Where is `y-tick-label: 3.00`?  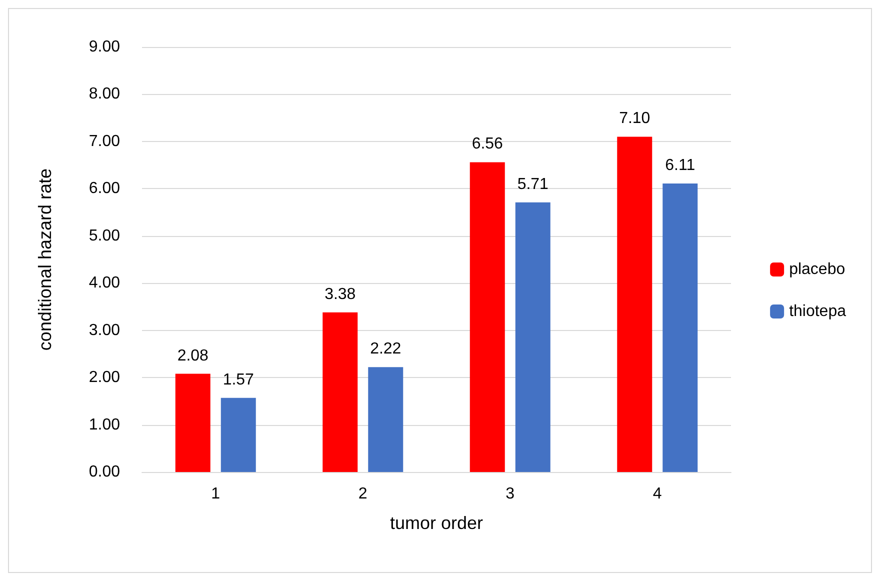 y-tick-label: 3.00 is located at coordinates (104, 330).